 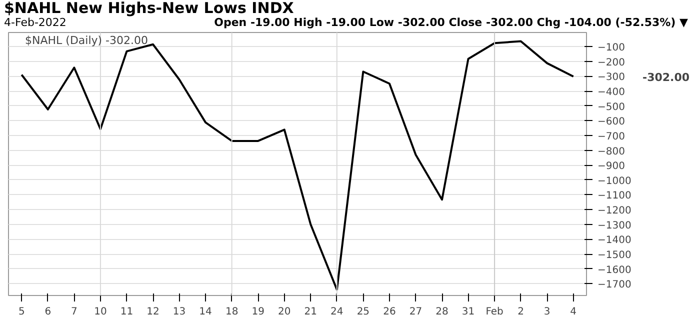 I want to click on y-tick-label: −1000, so click(x=615, y=181).